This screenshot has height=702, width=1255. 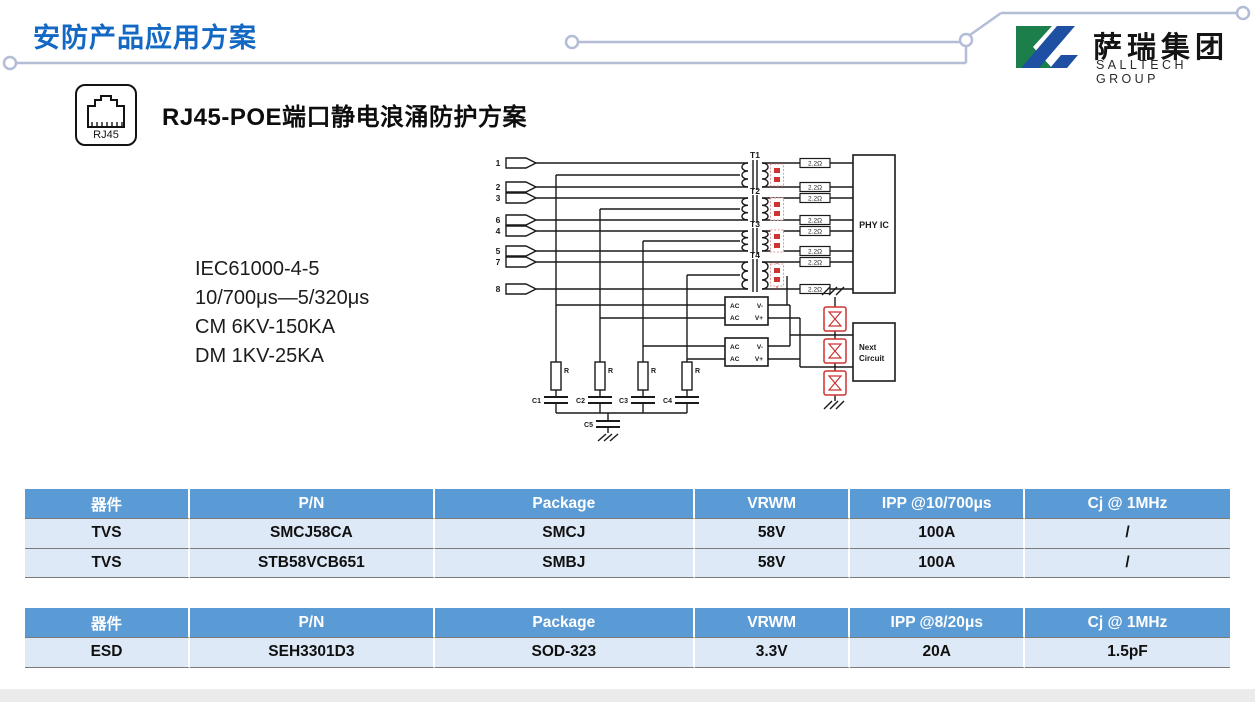 What do you see at coordinates (498, 231) in the screenshot?
I see `pin-label: 4` at bounding box center [498, 231].